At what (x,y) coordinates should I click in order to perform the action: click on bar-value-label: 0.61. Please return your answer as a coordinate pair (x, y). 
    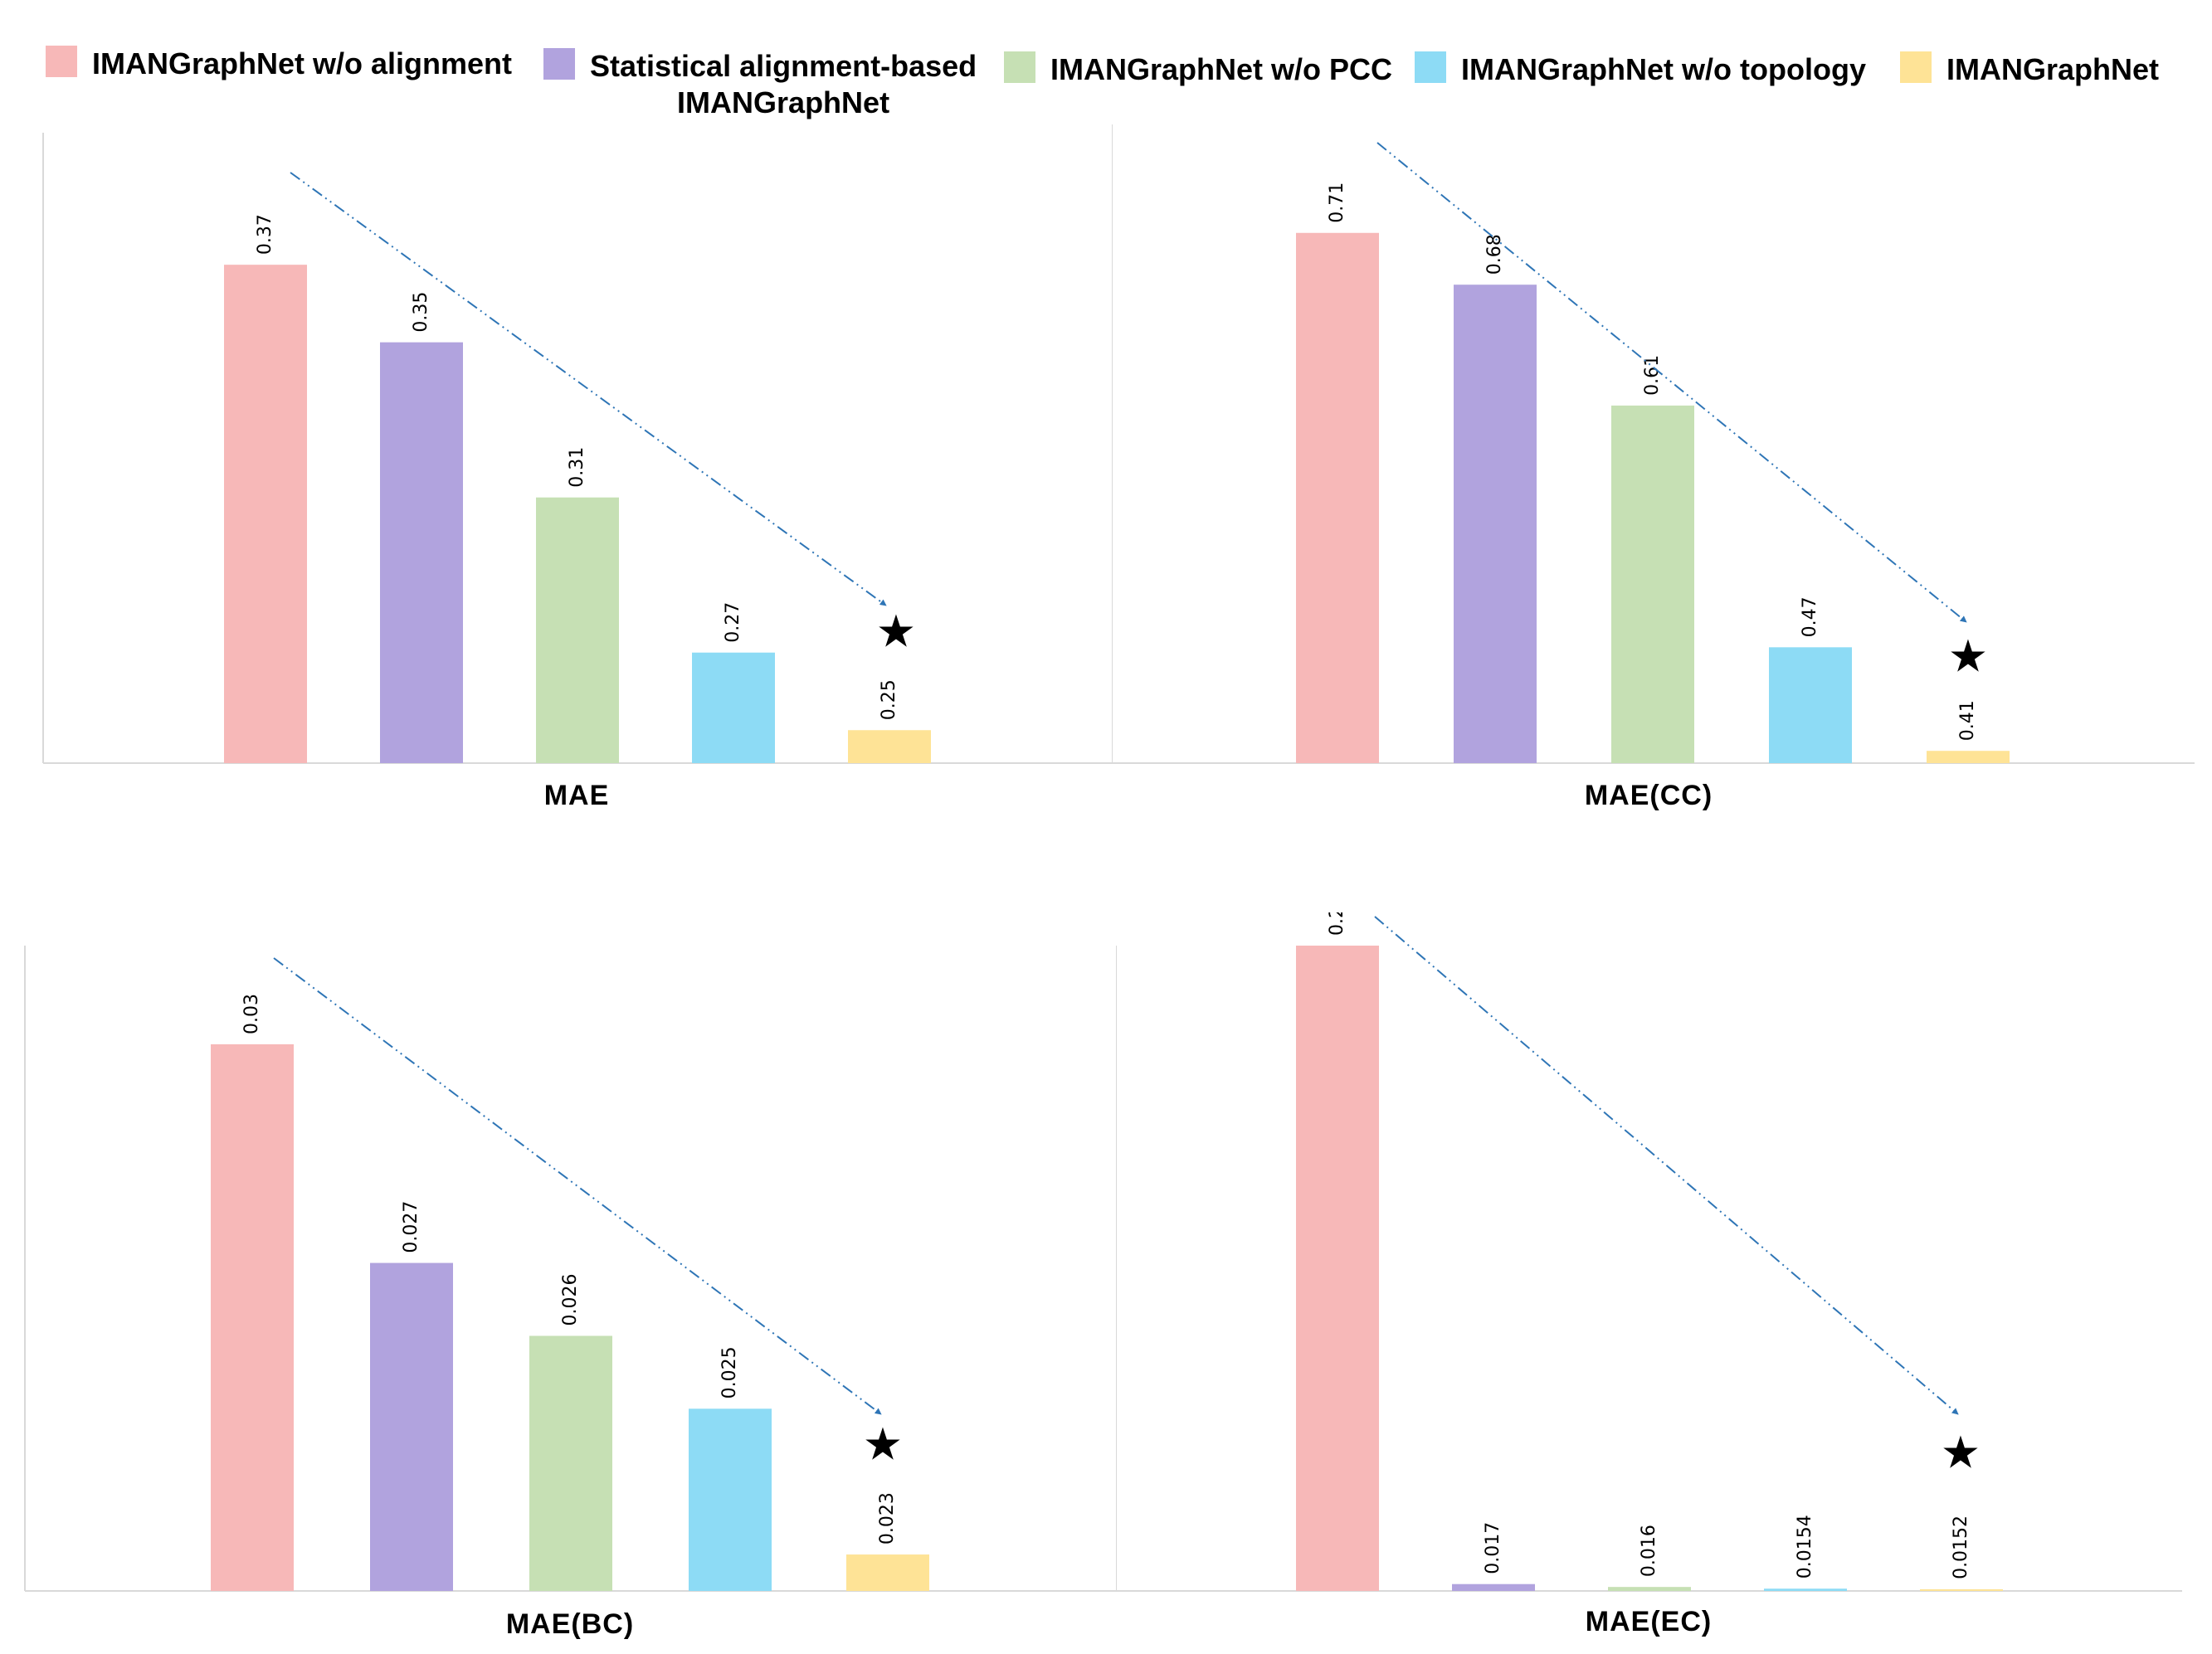
    Looking at the image, I should click on (1652, 375).